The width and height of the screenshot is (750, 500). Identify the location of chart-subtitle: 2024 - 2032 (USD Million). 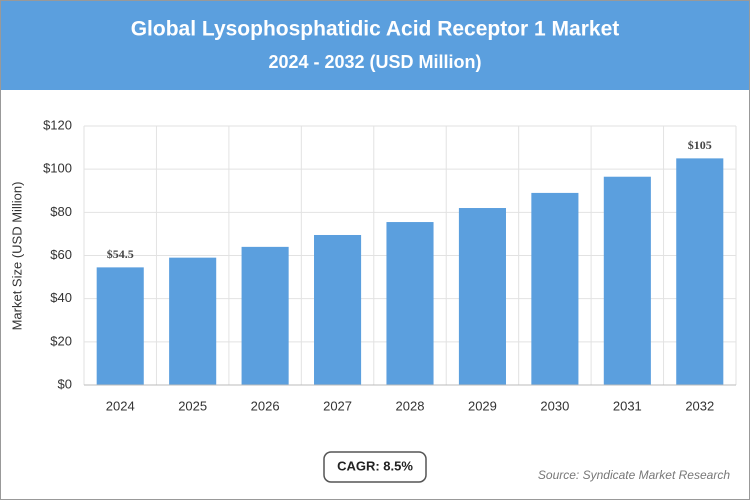
(374, 62).